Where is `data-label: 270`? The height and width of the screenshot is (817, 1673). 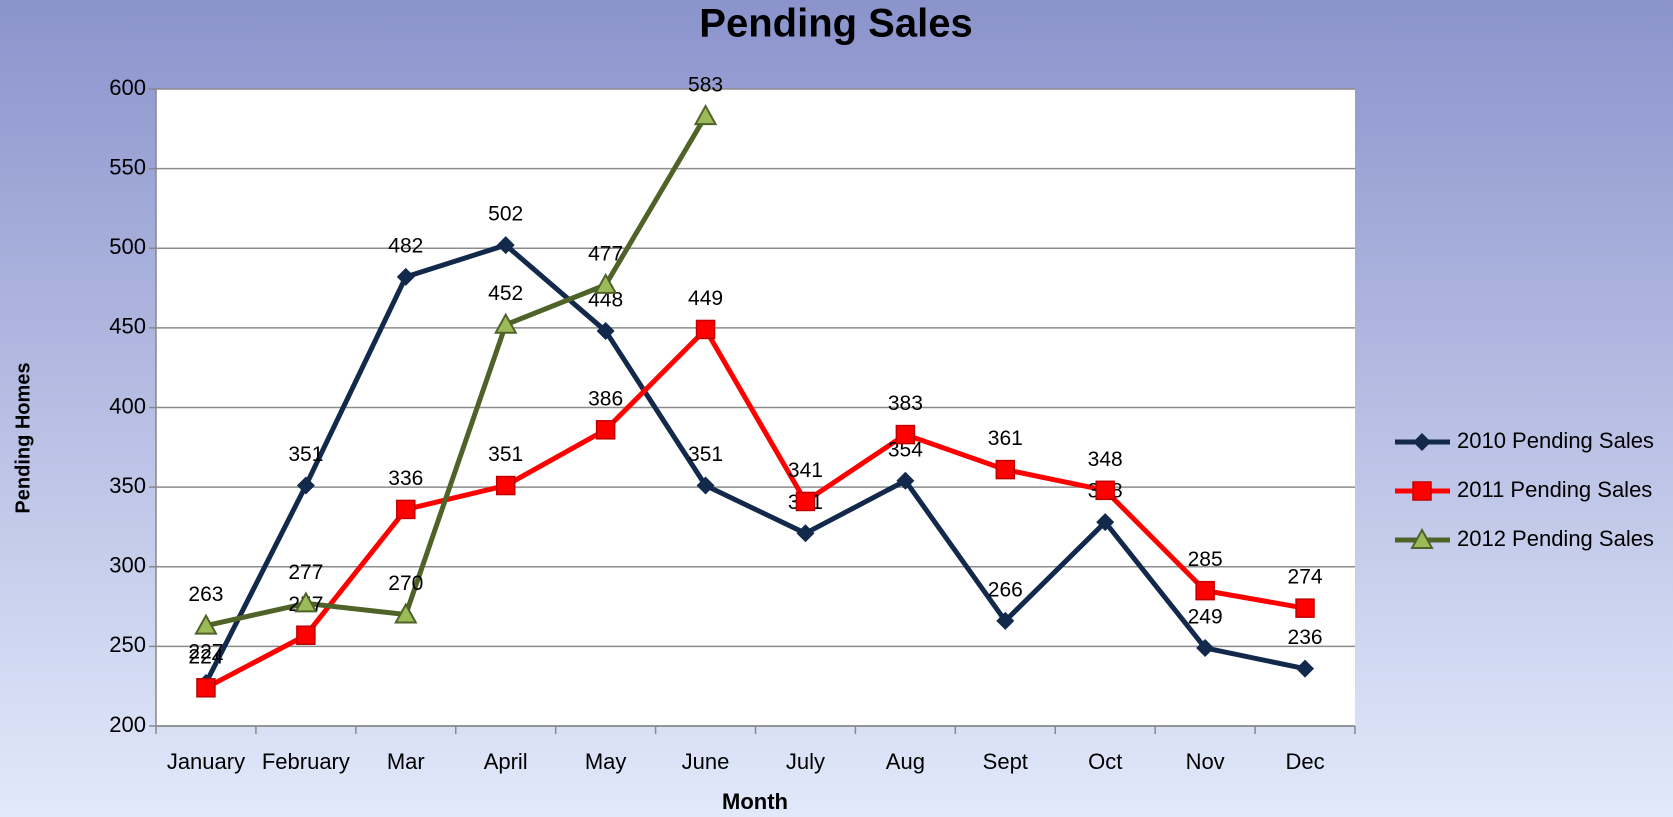 data-label: 270 is located at coordinates (405, 583).